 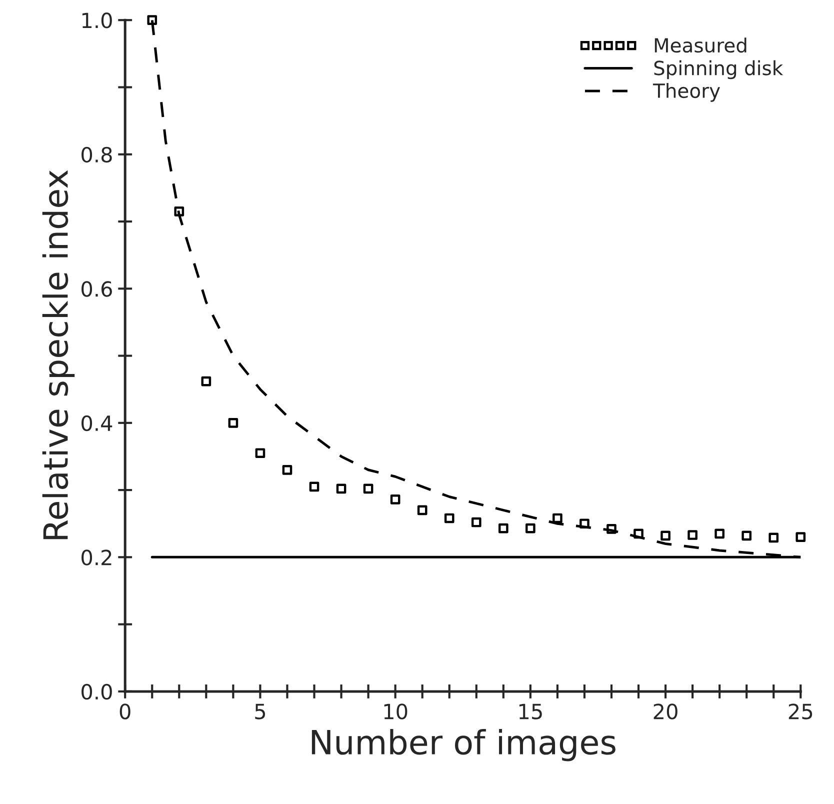 What do you see at coordinates (464, 745) in the screenshot?
I see `x-axis-title: Number of images` at bounding box center [464, 745].